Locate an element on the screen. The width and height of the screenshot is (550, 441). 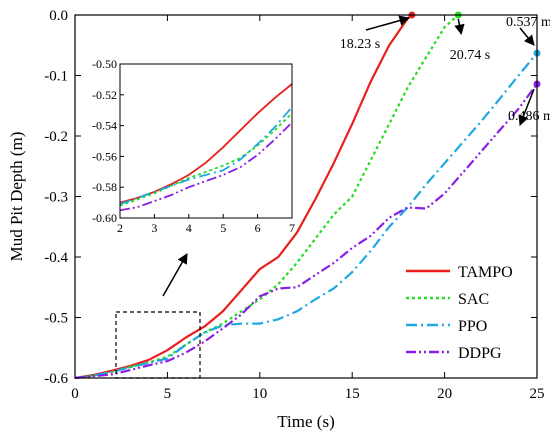
y-axis-label: Mud Pit Depth (m) is located at coordinates (16, 197).